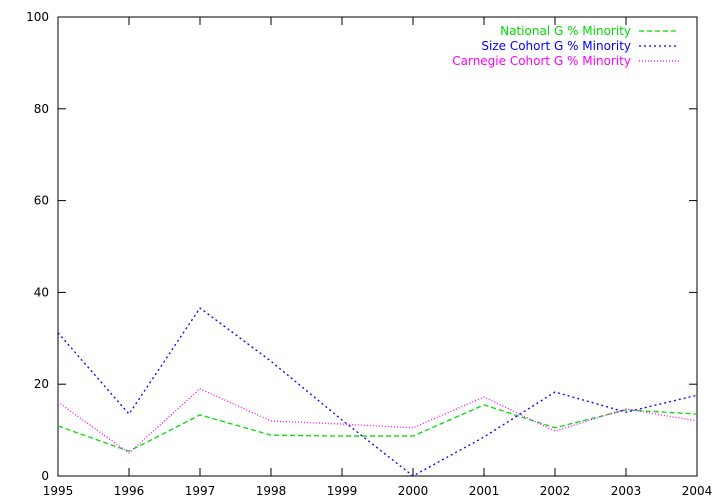 Image resolution: width=720 pixels, height=504 pixels. Describe the element at coordinates (555, 491) in the screenshot. I see `x-tick-label: 2002` at that location.